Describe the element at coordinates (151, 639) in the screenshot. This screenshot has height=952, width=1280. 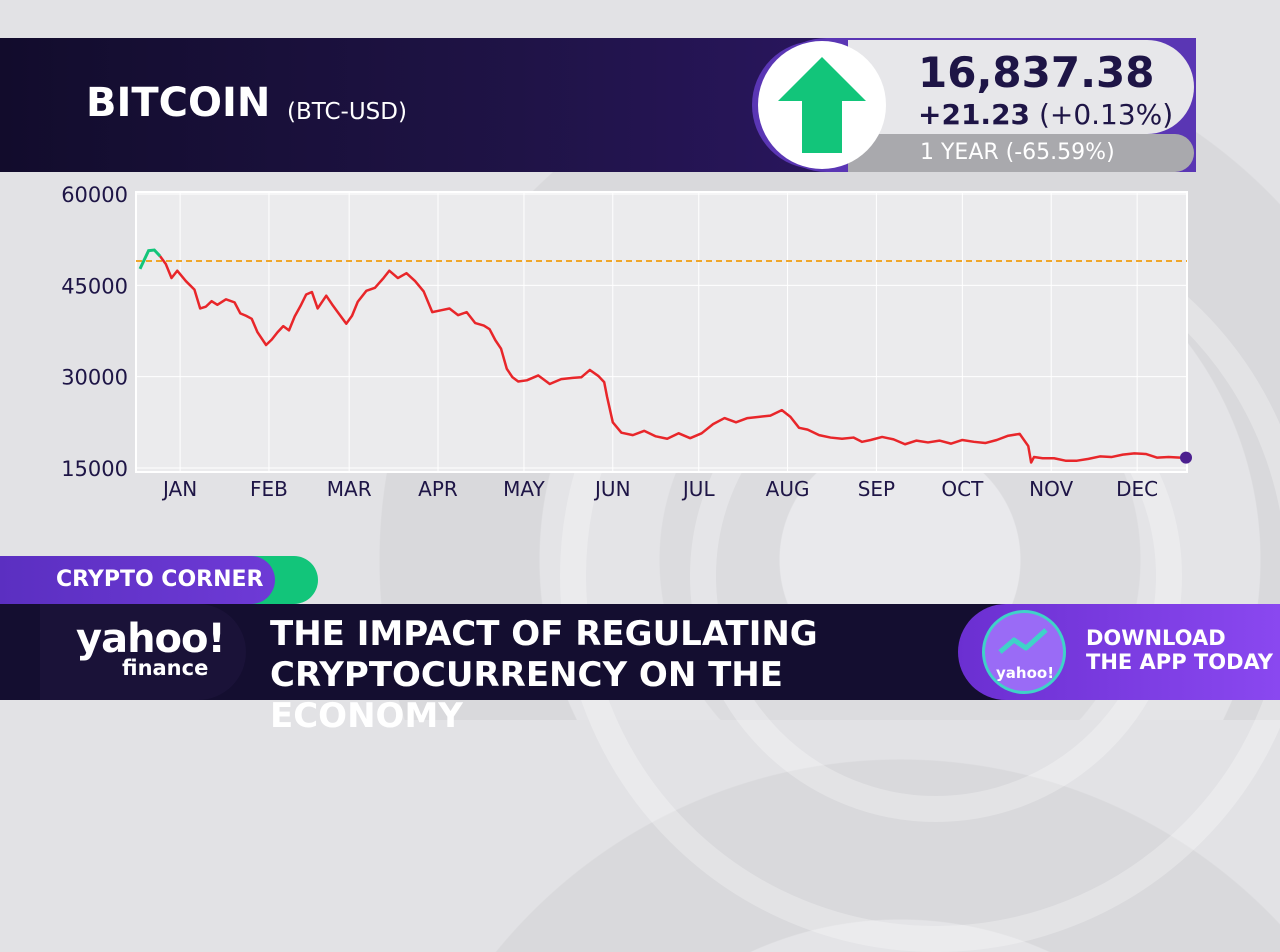
I see `brand-logo: yahoo!` at that location.